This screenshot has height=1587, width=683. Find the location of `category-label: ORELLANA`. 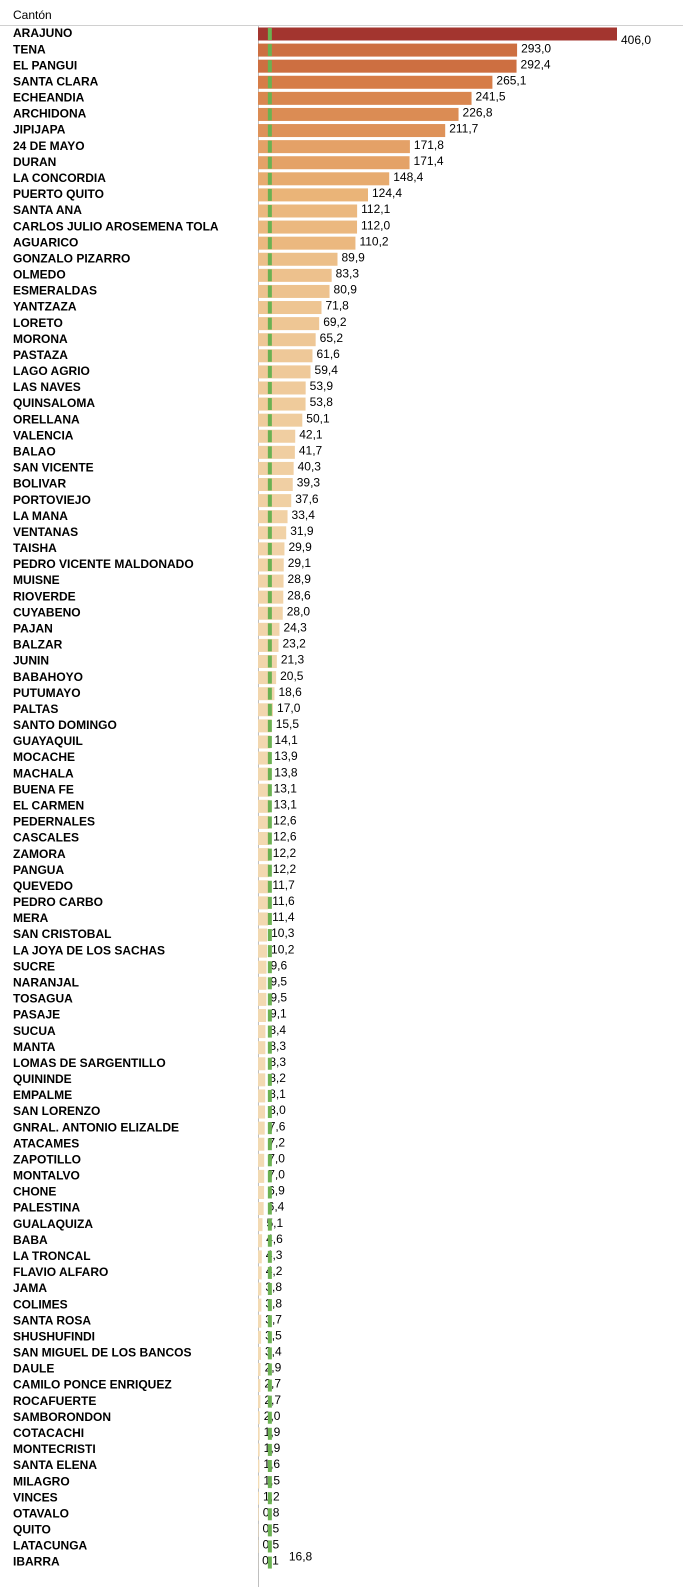

category-label: ORELLANA is located at coordinates (46, 419).